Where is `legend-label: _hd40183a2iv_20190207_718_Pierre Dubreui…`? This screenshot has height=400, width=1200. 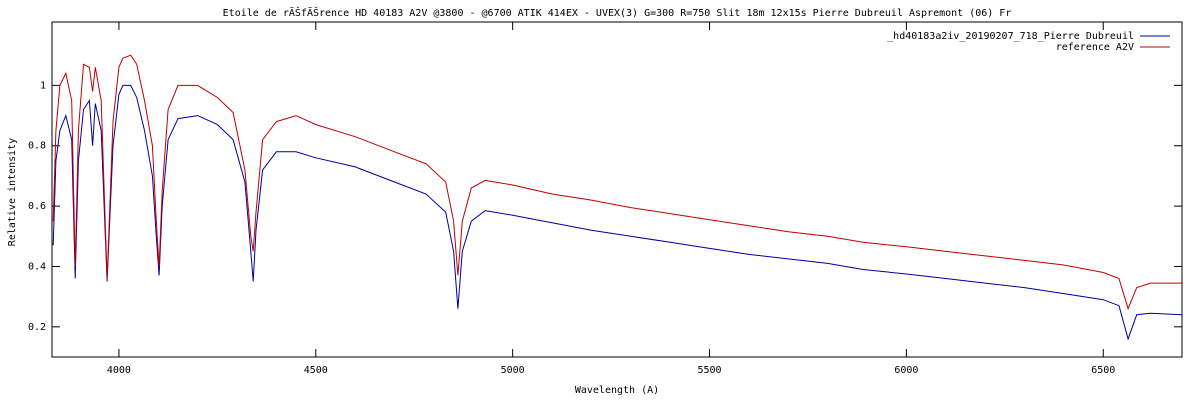
legend-label: _hd40183a2iv_20190207_718_Pierre Dubreui… is located at coordinates (1010, 36).